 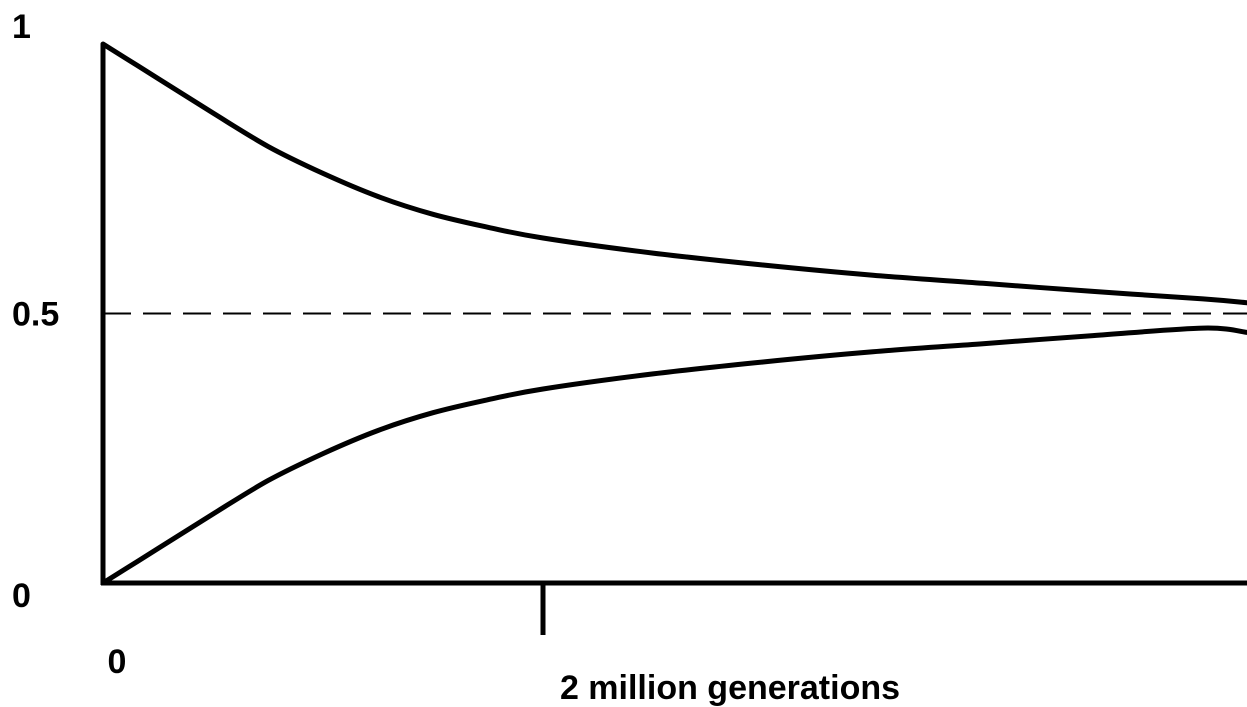 What do you see at coordinates (21, 596) in the screenshot?
I see `y-tick-label-2: 0` at bounding box center [21, 596].